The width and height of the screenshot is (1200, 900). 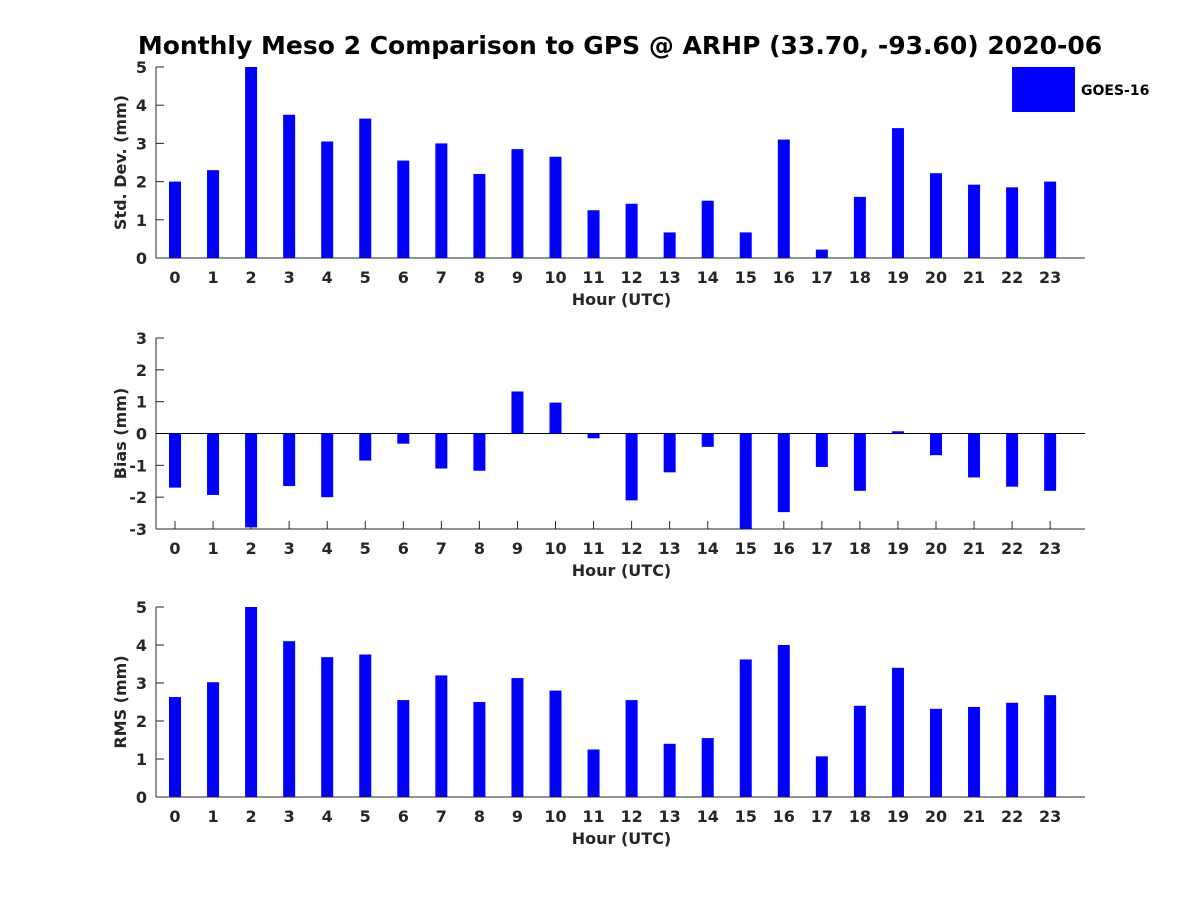 I want to click on y-tick-label: -1, so click(x=138, y=465).